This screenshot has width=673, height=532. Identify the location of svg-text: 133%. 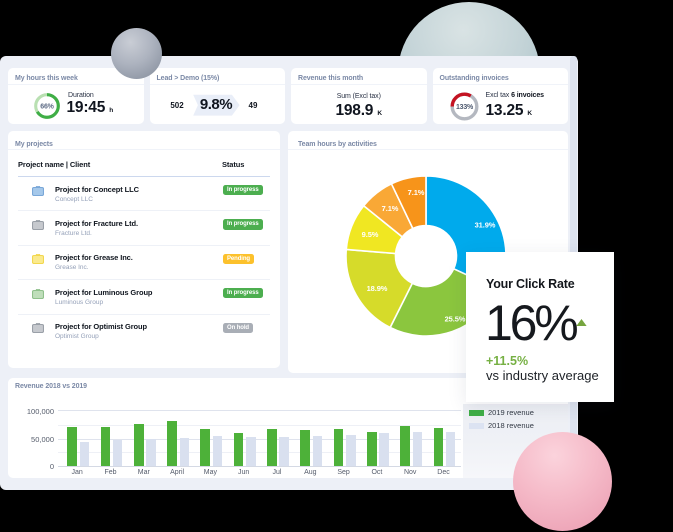
(465, 107).